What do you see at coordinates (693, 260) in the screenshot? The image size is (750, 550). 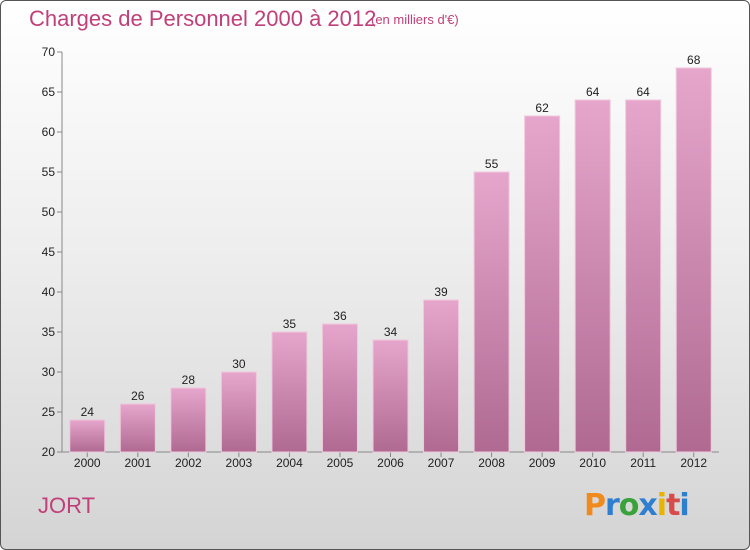 I see `bar-2012` at bounding box center [693, 260].